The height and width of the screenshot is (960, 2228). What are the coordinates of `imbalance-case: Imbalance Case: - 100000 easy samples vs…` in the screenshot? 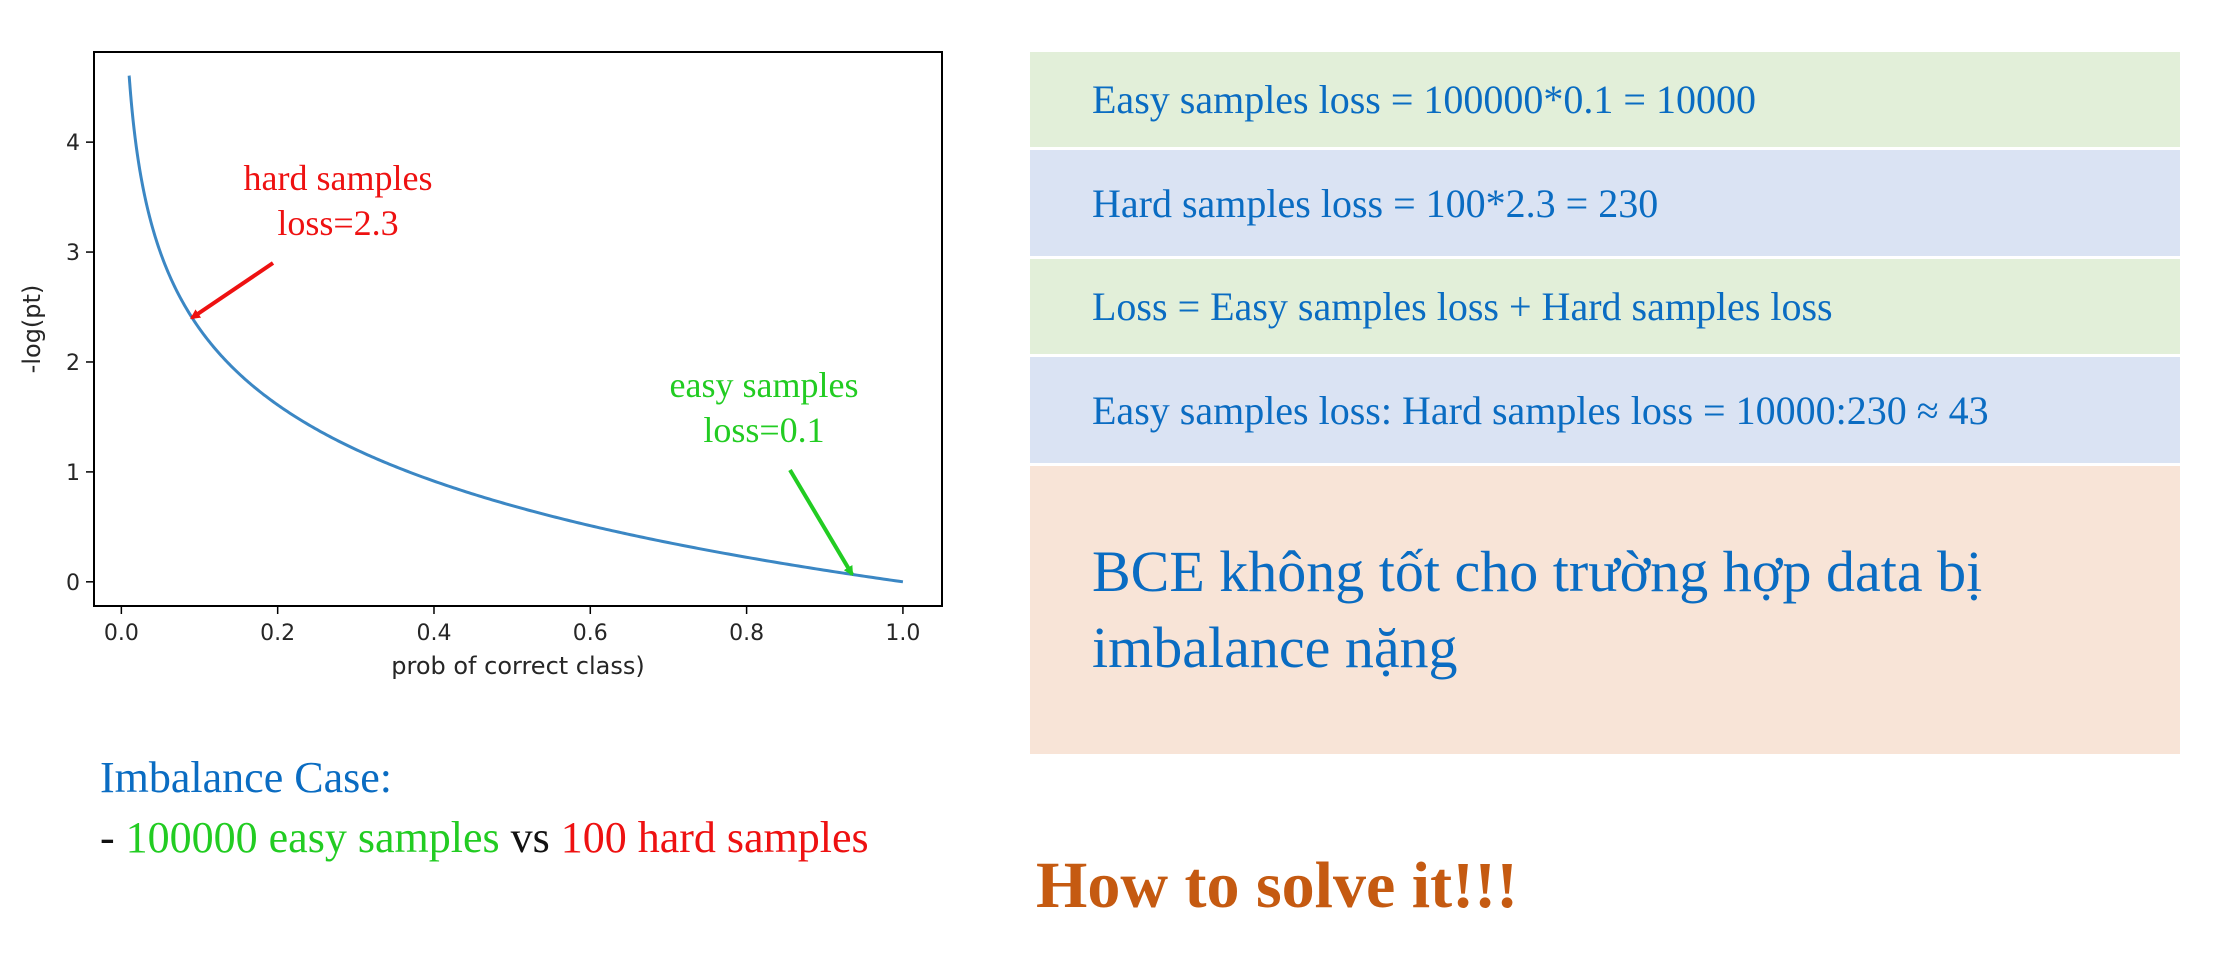 It's located at (550, 808).